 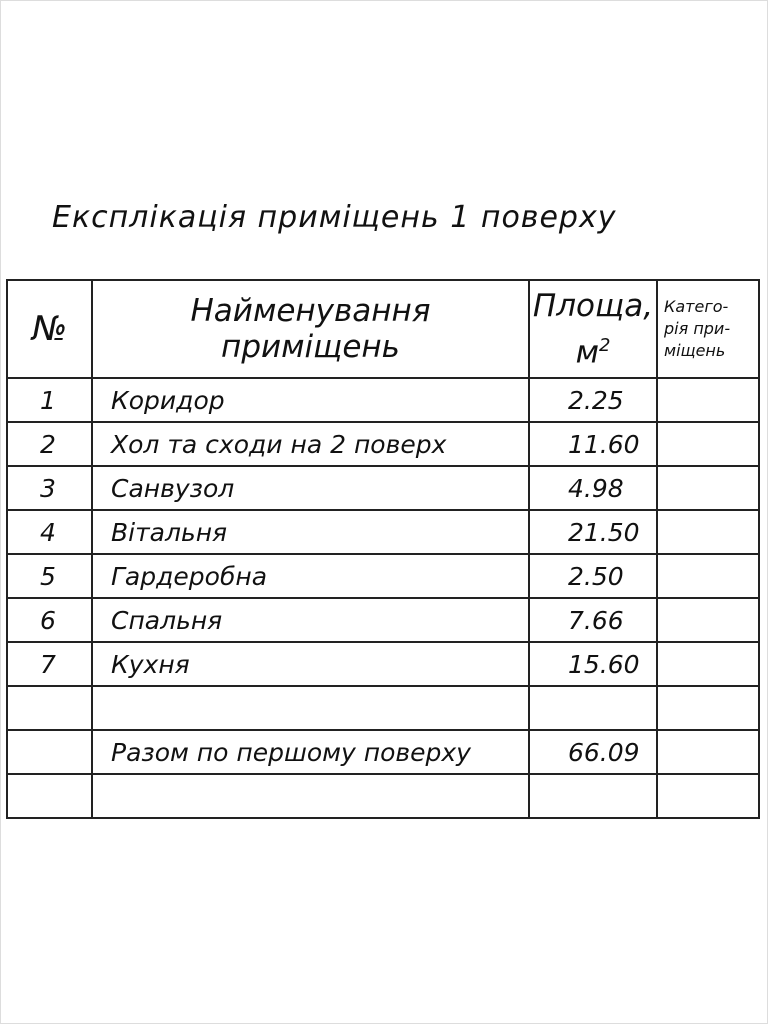 What do you see at coordinates (310, 576) in the screenshot?
I see `cell-name: Гардеробна` at bounding box center [310, 576].